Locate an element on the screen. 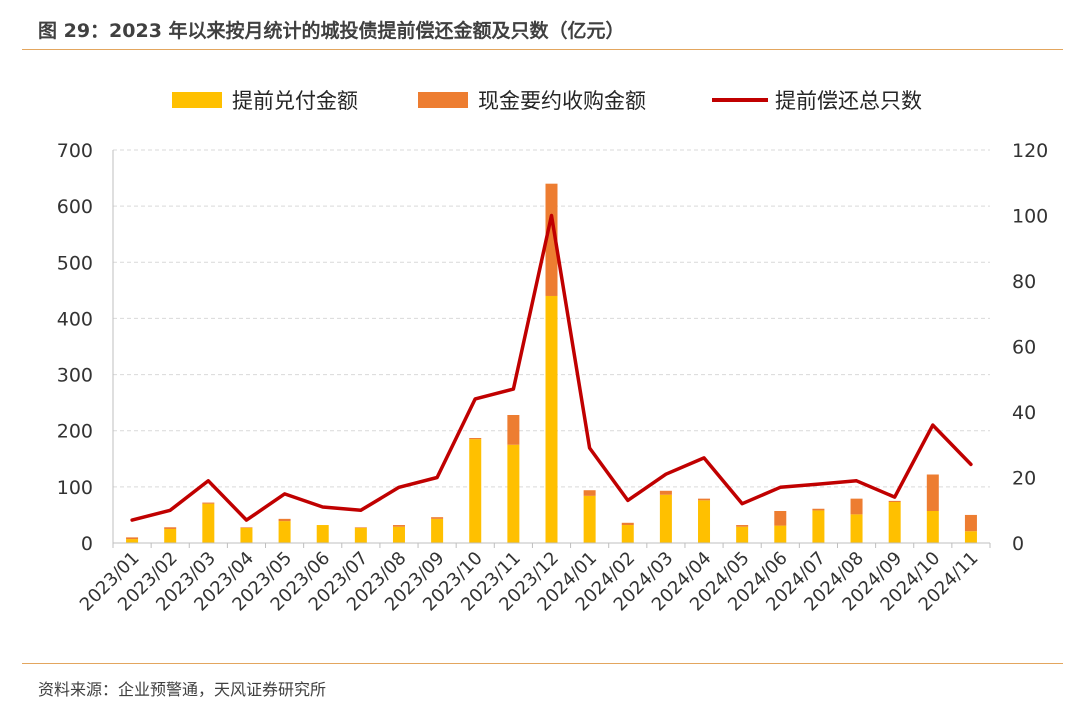  bottom-divider is located at coordinates (542, 663).